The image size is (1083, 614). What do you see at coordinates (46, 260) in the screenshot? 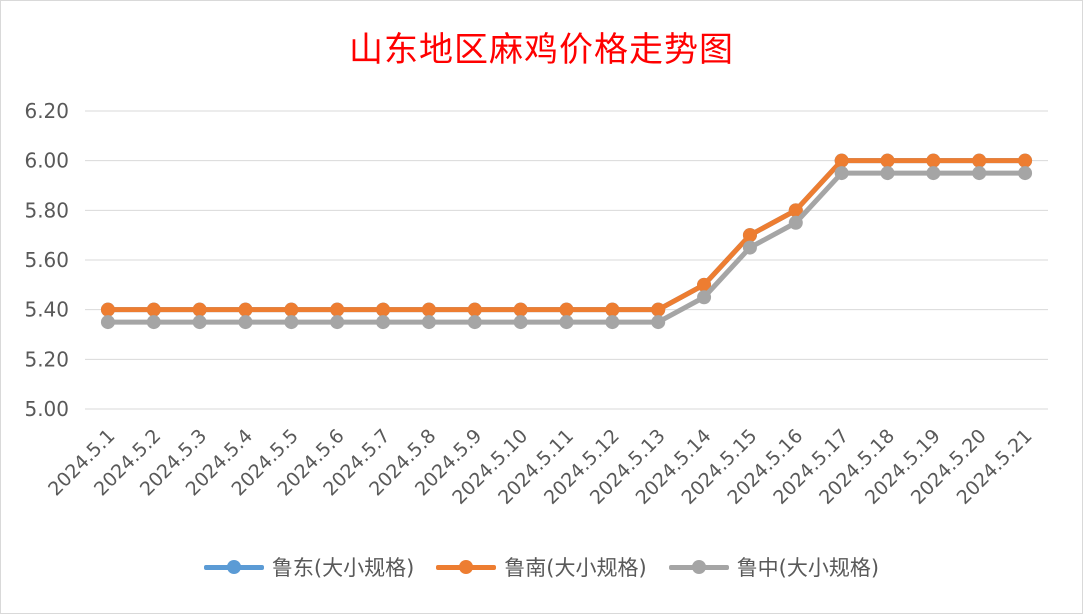
I see `y-tick-label: 5.60` at bounding box center [46, 260].